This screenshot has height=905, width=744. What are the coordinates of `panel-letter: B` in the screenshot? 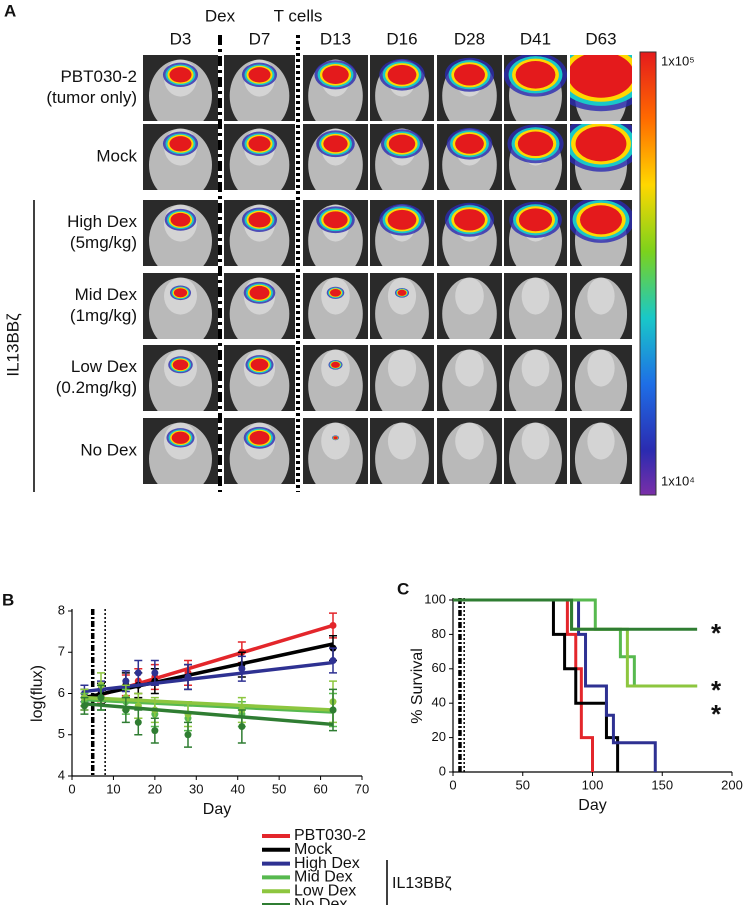 It's located at (8, 599).